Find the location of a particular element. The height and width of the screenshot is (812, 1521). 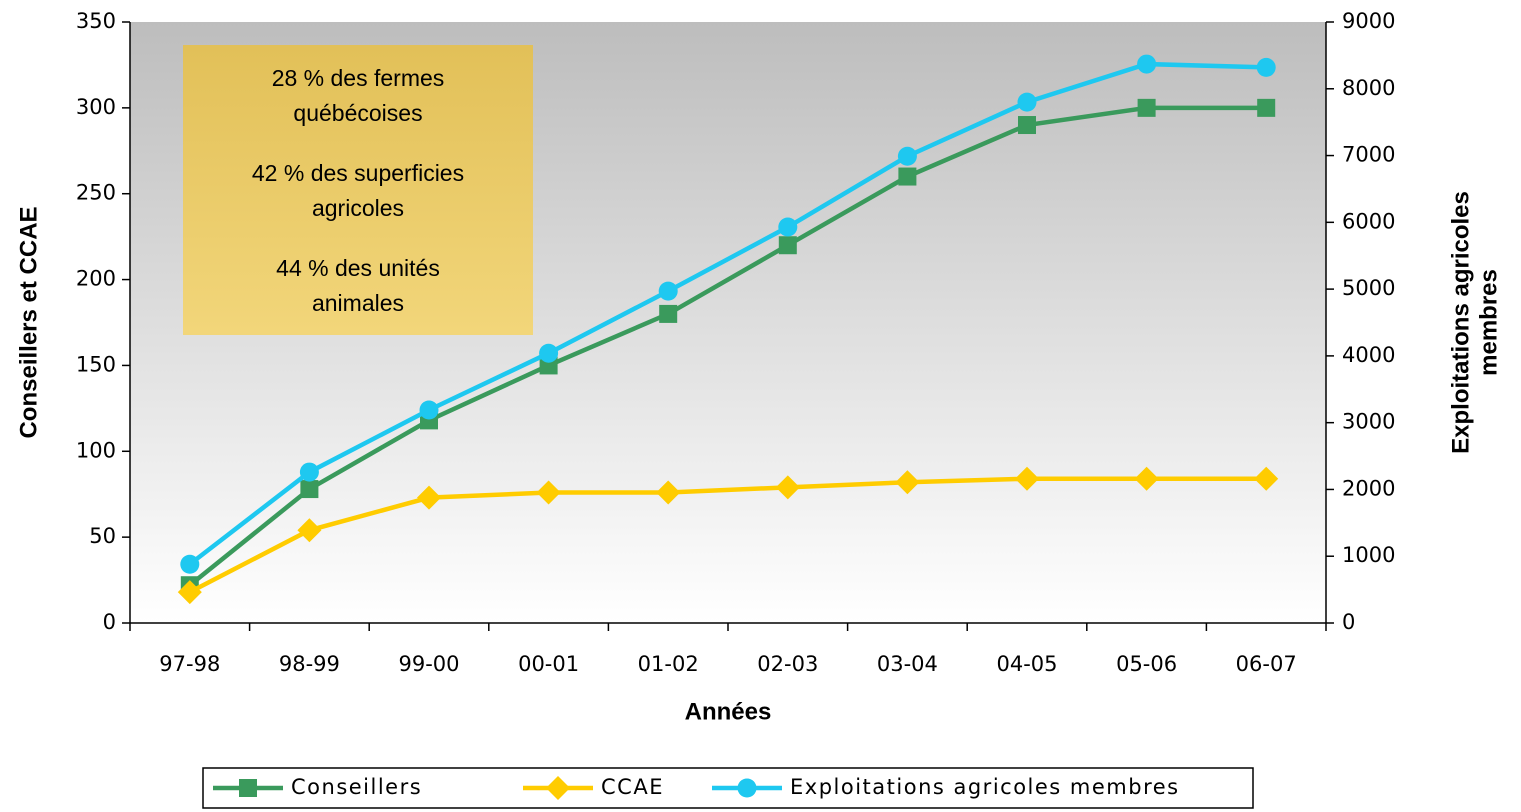

y-tick-label: 100 is located at coordinates (96, 450).